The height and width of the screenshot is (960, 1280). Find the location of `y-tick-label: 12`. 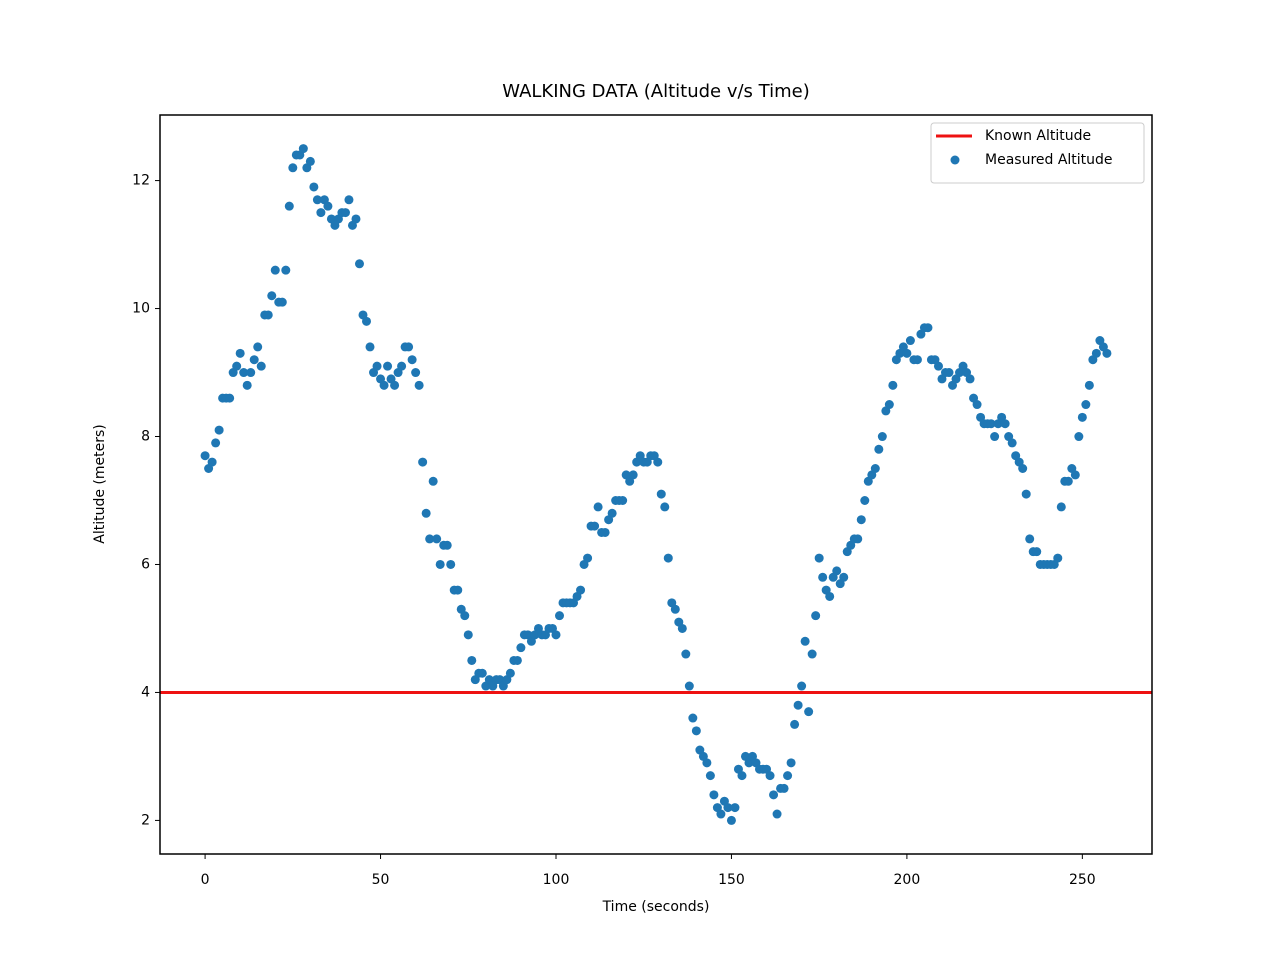

y-tick-label: 12 is located at coordinates (141, 181).